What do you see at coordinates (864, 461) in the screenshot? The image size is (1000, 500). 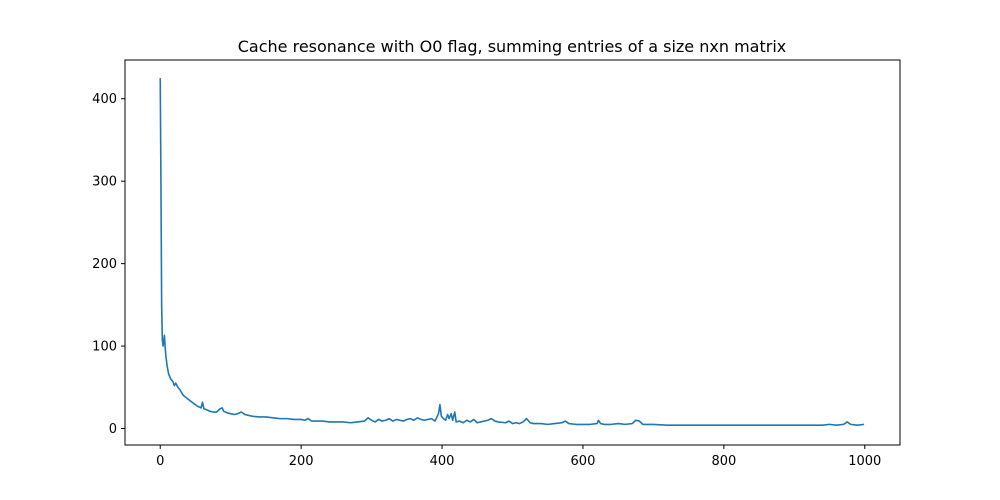 I see `x-tick-label-1000: 1000` at bounding box center [864, 461].